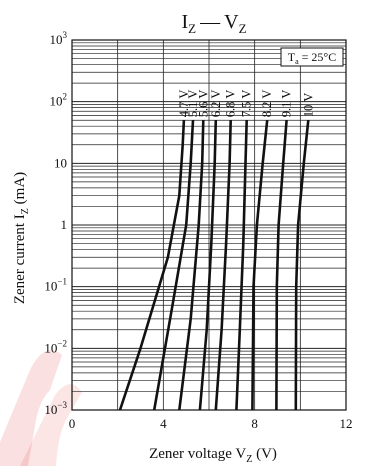 The width and height of the screenshot is (365, 466). I want to click on x-tick-label: 12, so click(346, 423).